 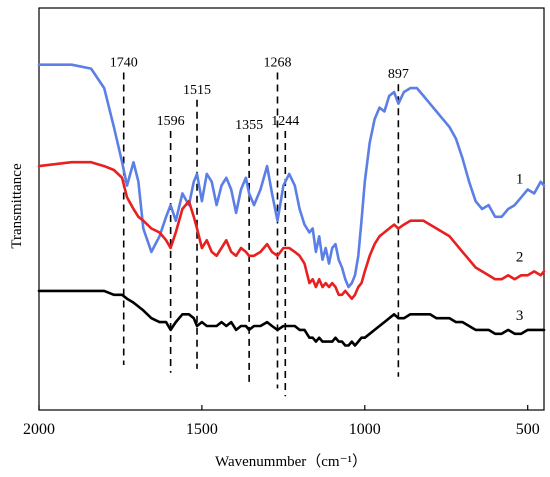 What do you see at coordinates (365, 429) in the screenshot?
I see `x-tick-label-1000: 1000` at bounding box center [365, 429].